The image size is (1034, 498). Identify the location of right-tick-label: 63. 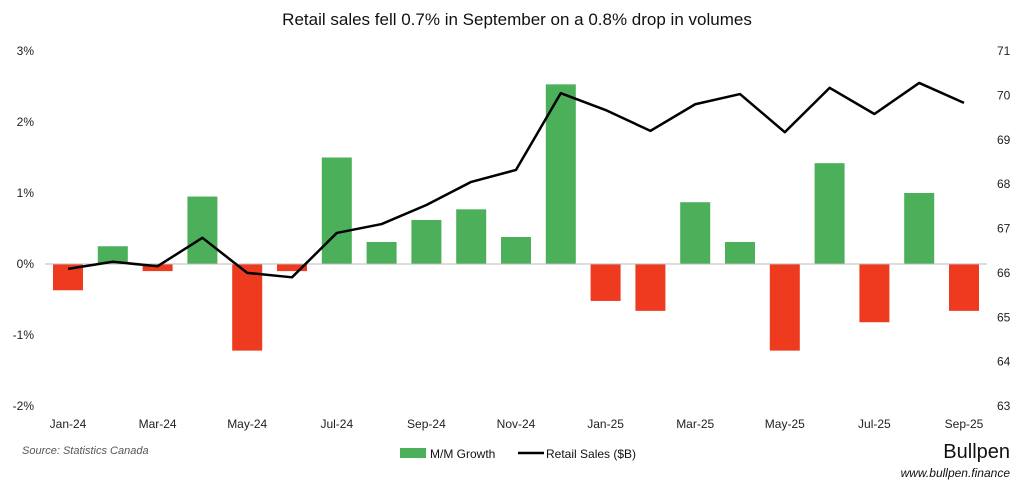
(1004, 406).